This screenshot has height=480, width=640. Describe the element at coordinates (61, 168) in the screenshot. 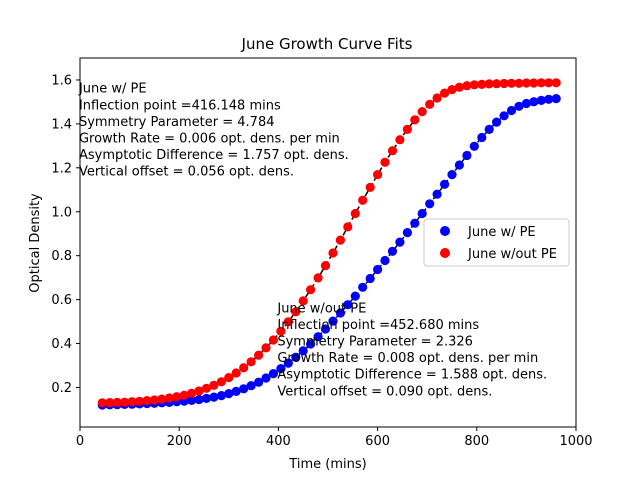

I see `y-tick-label: 1.2` at that location.